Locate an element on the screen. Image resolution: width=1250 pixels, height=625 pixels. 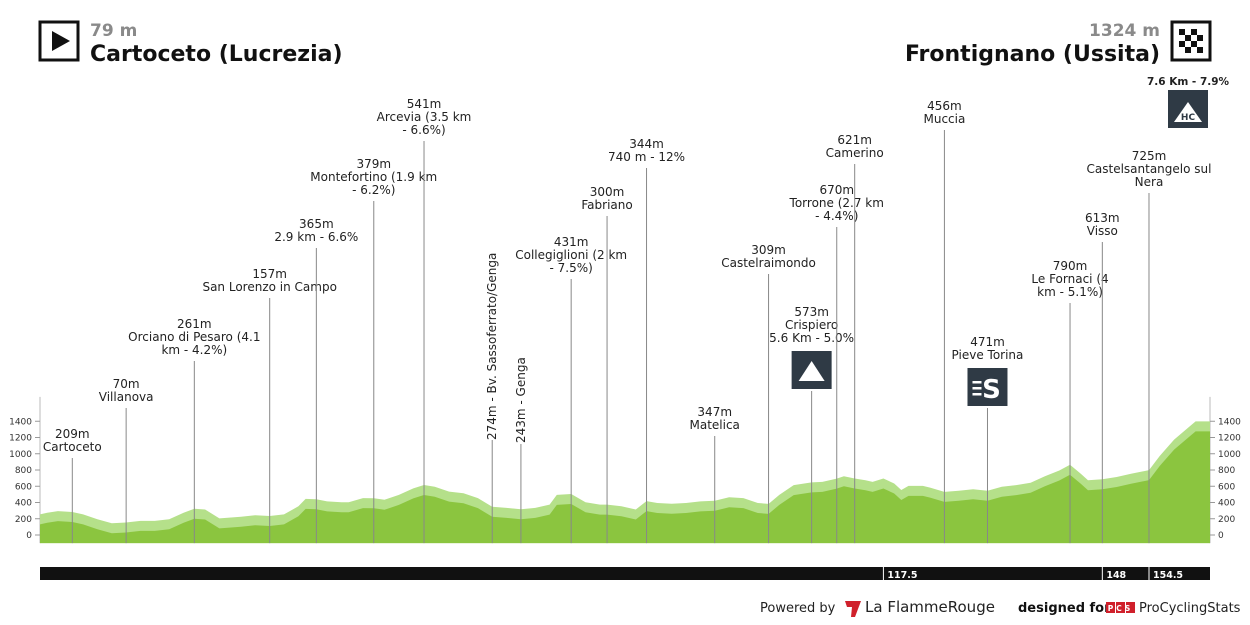
start-header: 79 m Cartoceto (Lucrezia) is located at coordinates (190, 43).